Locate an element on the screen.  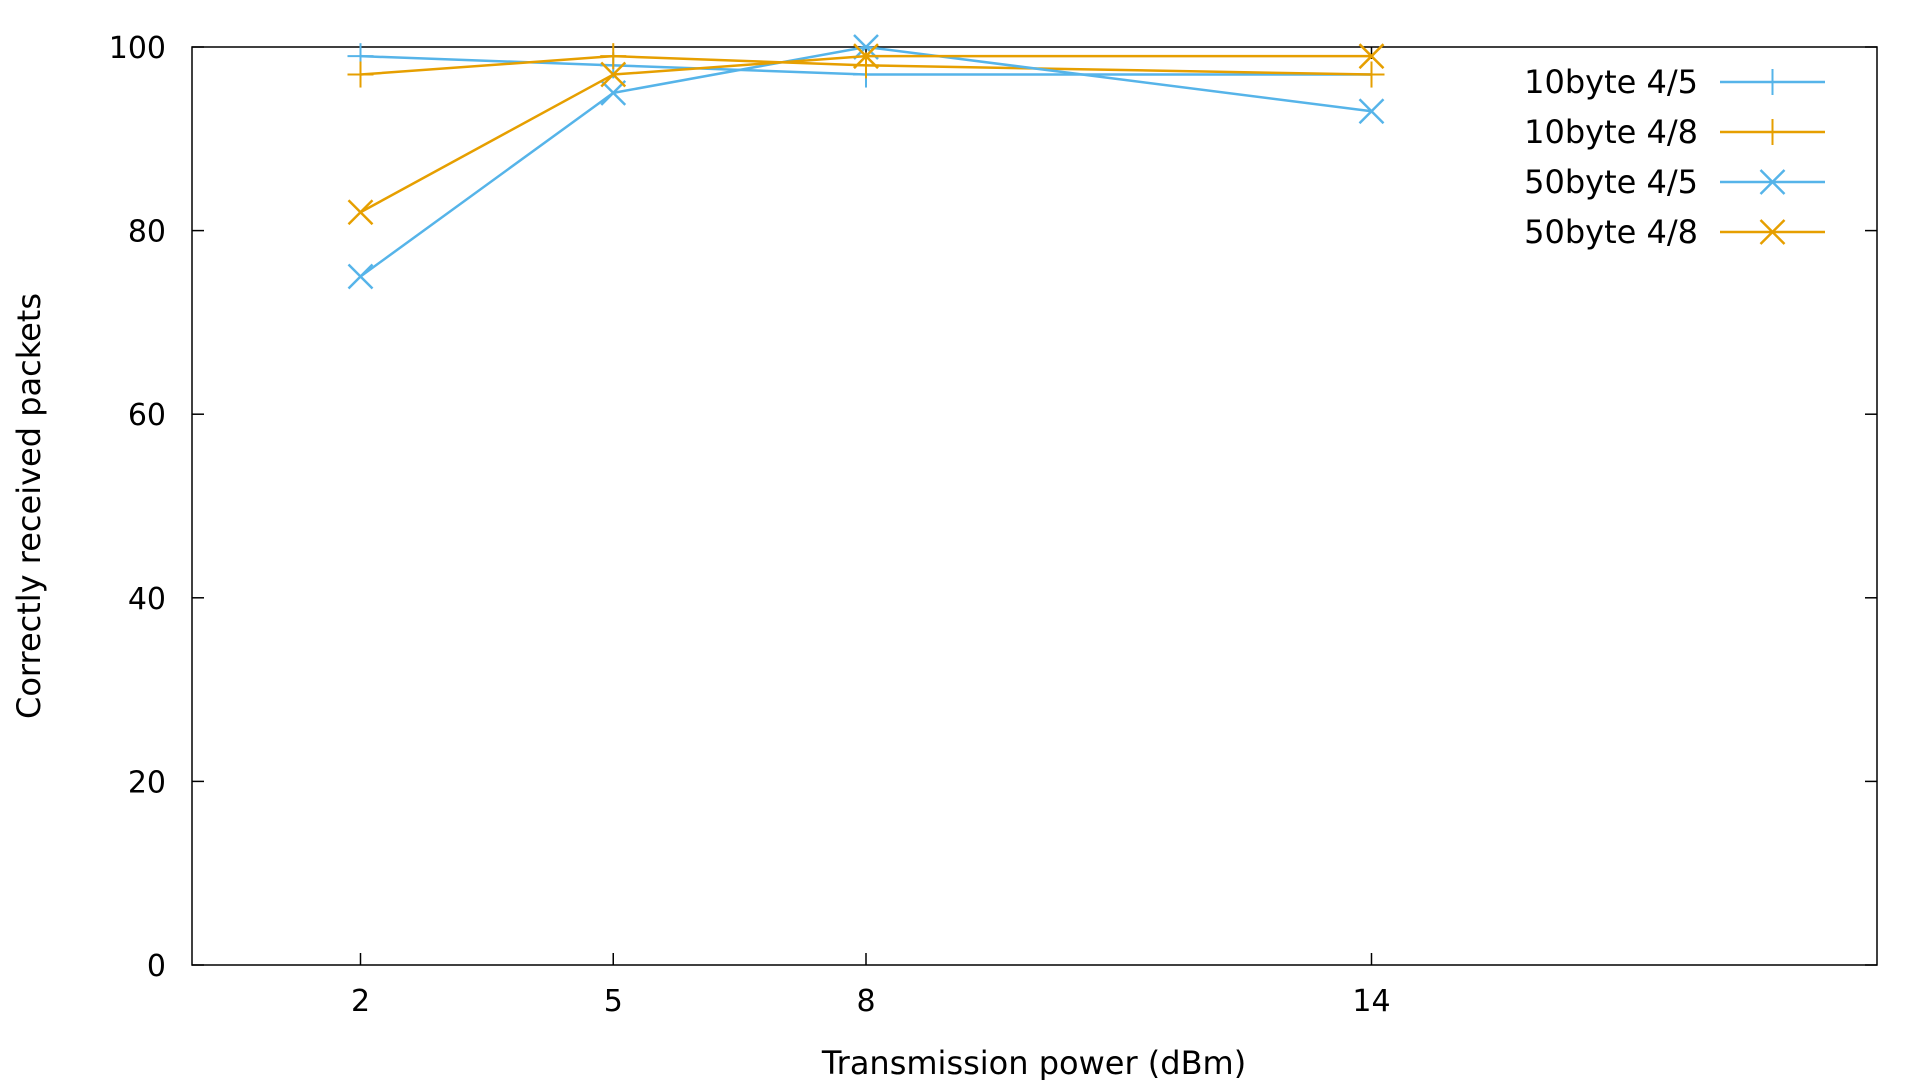
y-tick-label: 0 is located at coordinates (156, 966).